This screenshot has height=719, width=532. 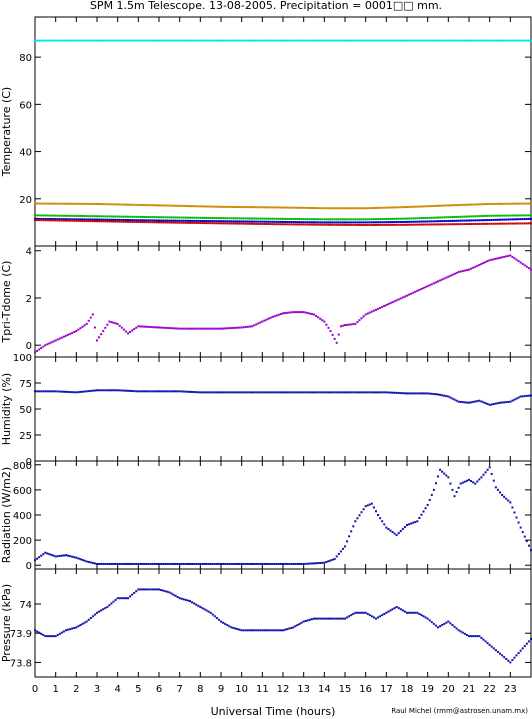 What do you see at coordinates (29, 462) in the screenshot?
I see `y-tick-label: 0` at bounding box center [29, 462].